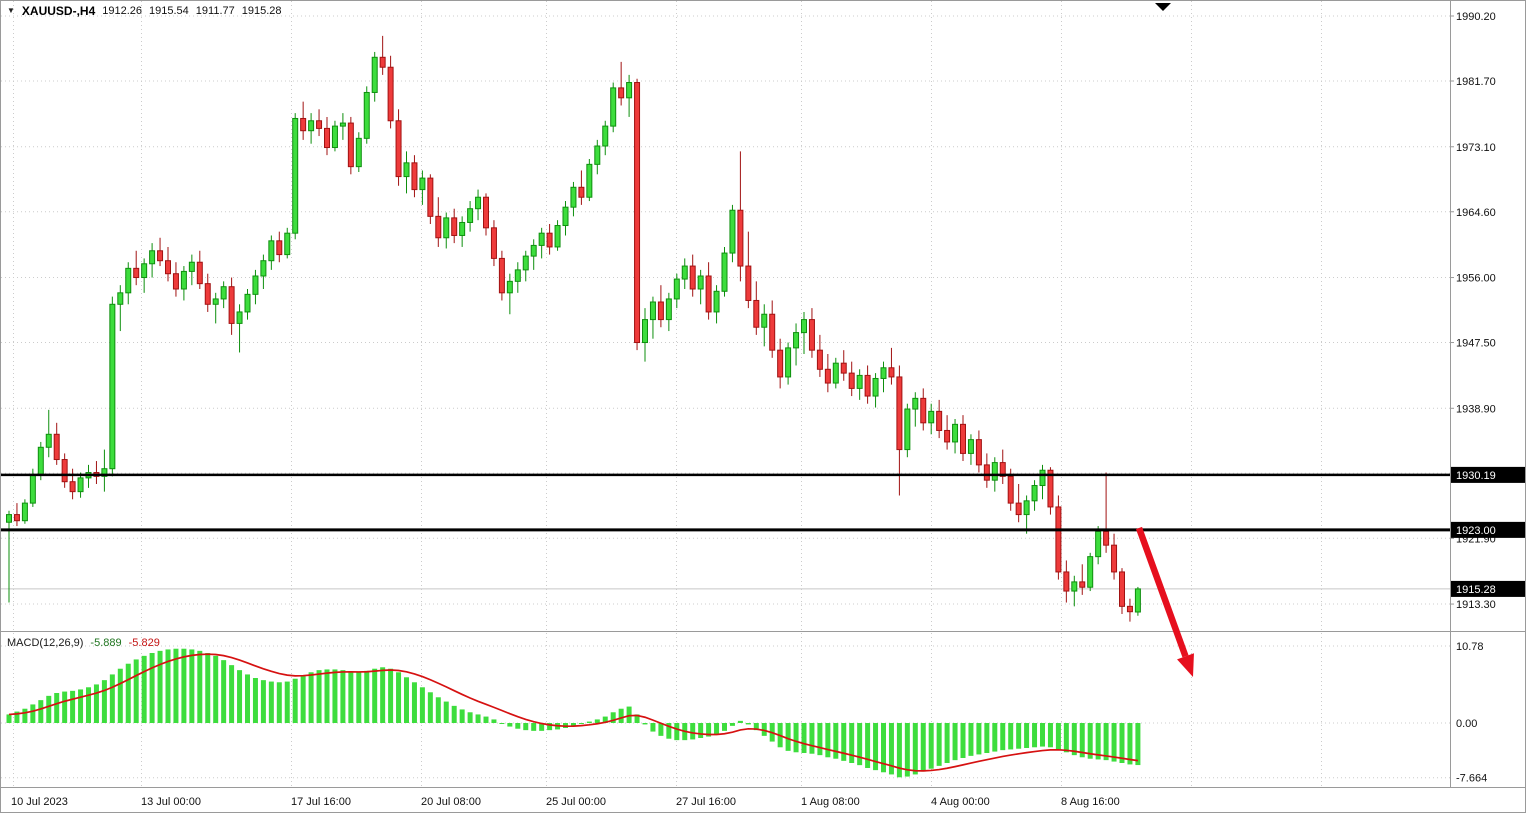 This screenshot has height=813, width=1526. What do you see at coordinates (1488, 474) in the screenshot?
I see `price-tag-bg` at bounding box center [1488, 474].